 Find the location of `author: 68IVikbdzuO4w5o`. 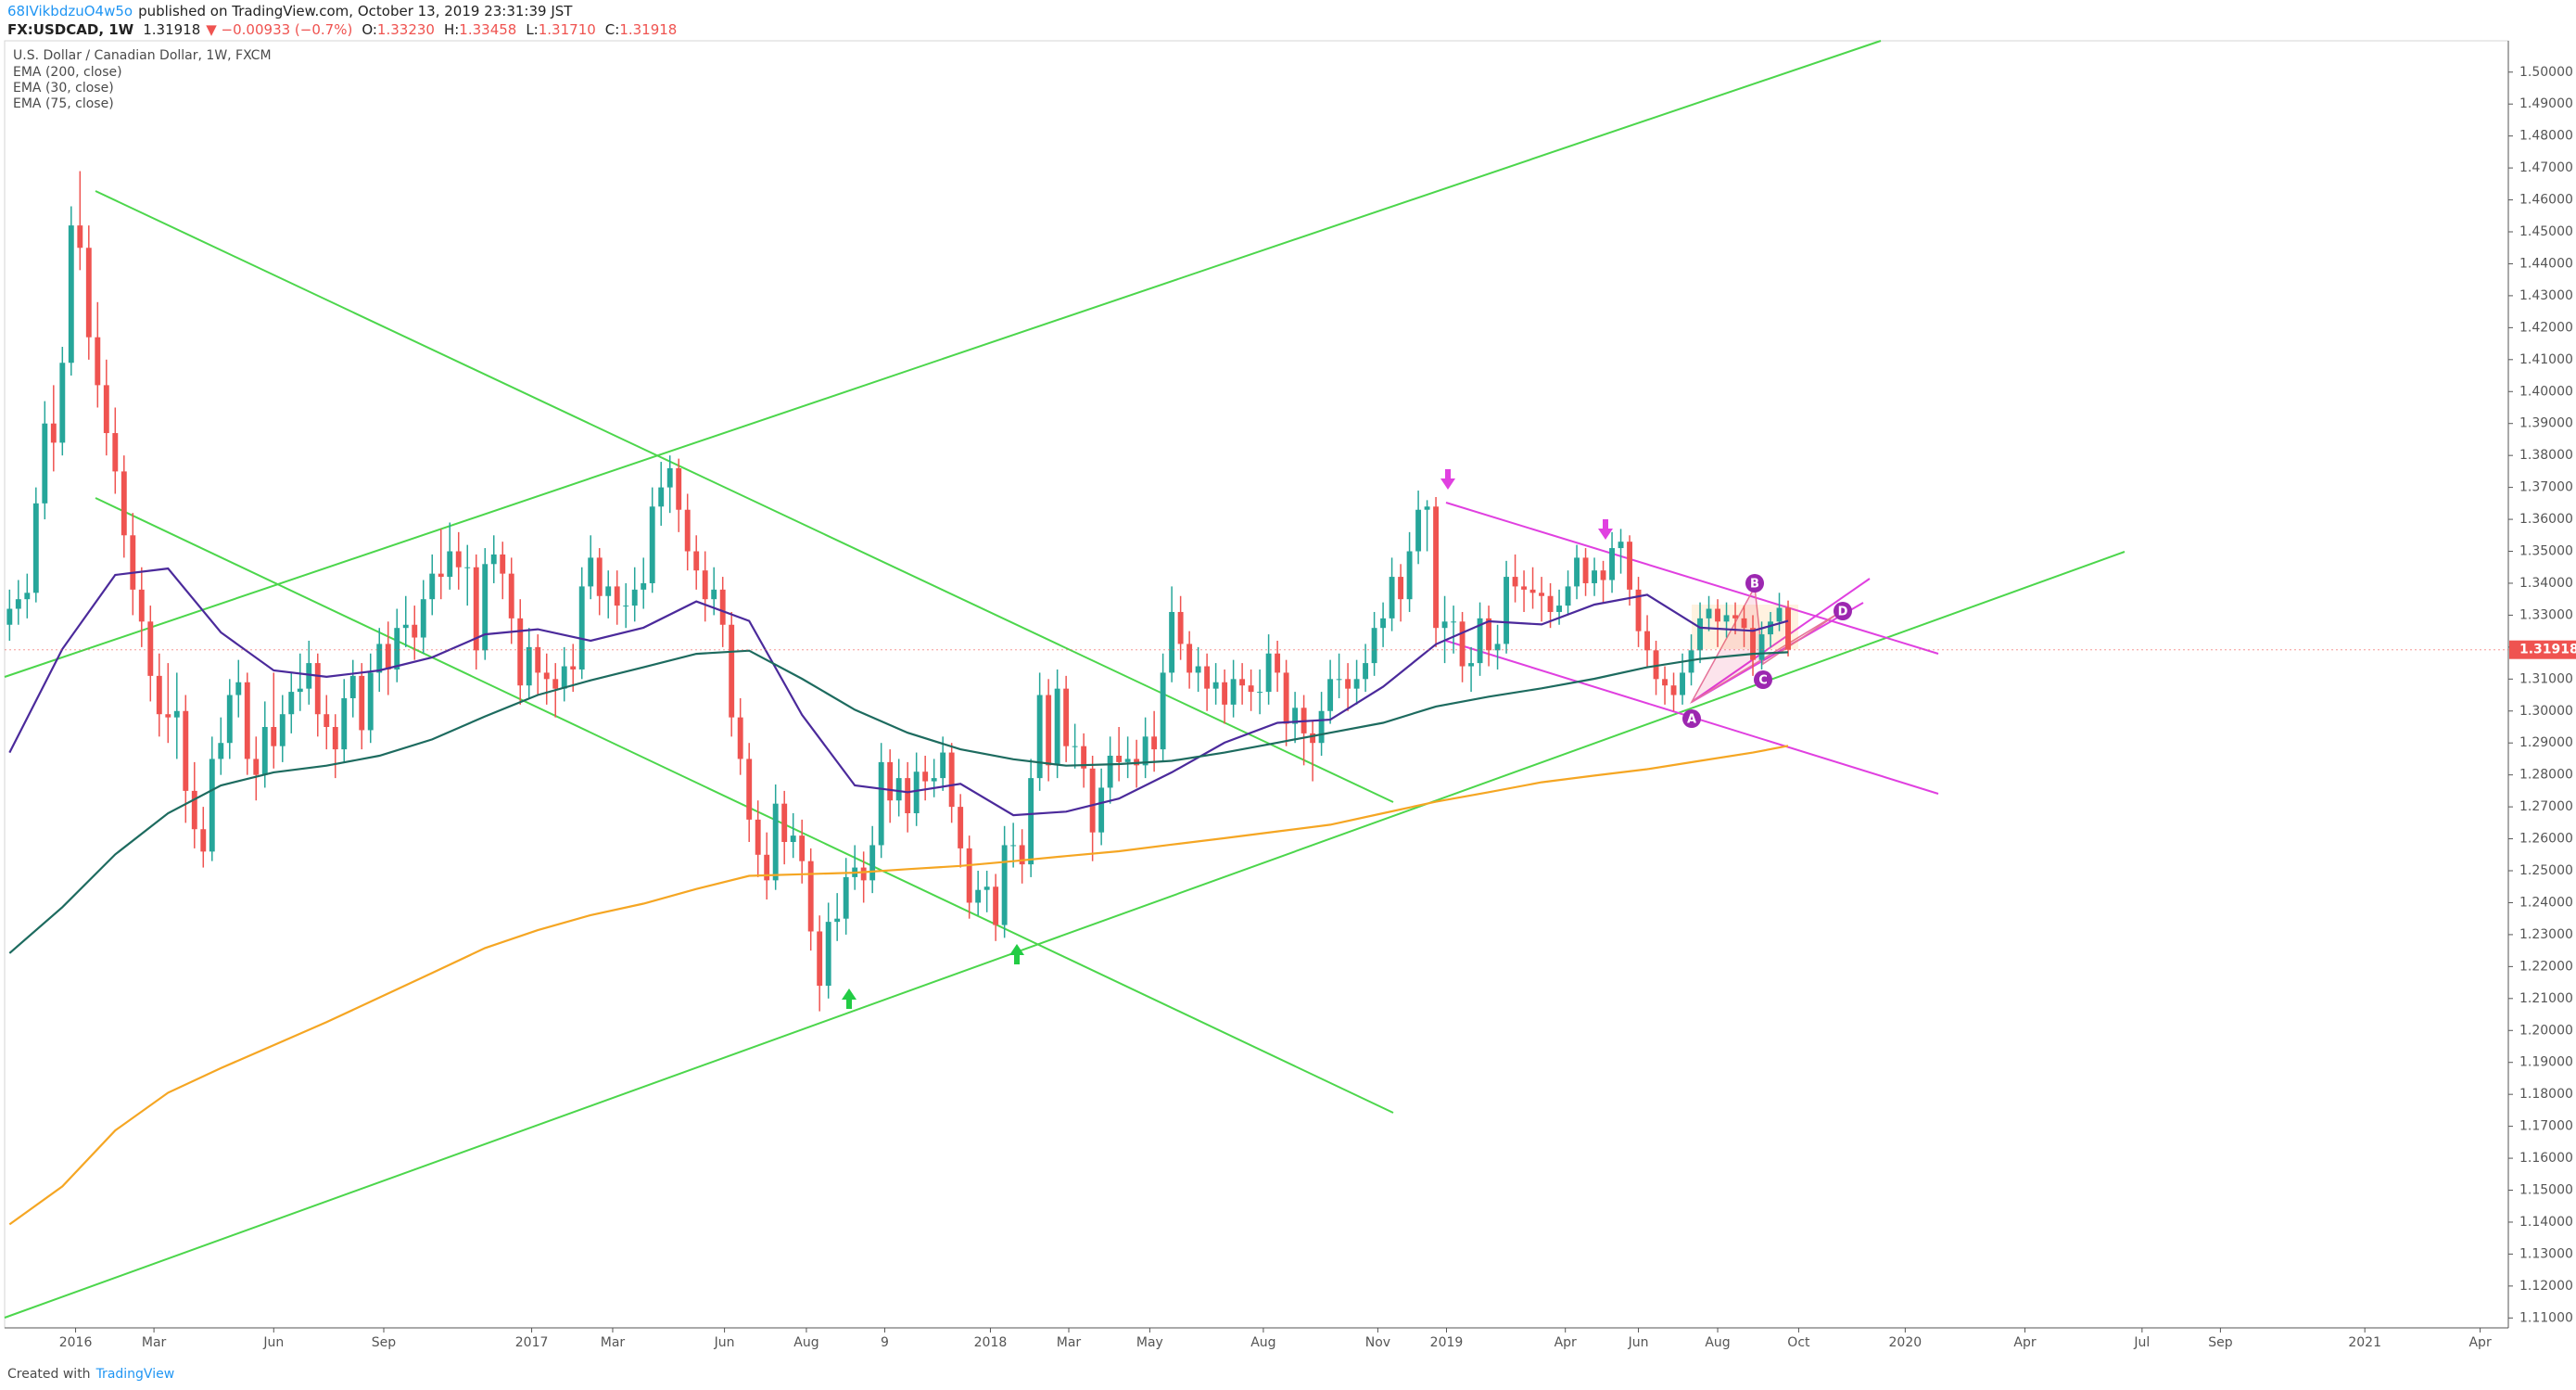

author: 68IVikbdzuO4w5o is located at coordinates (70, 11).